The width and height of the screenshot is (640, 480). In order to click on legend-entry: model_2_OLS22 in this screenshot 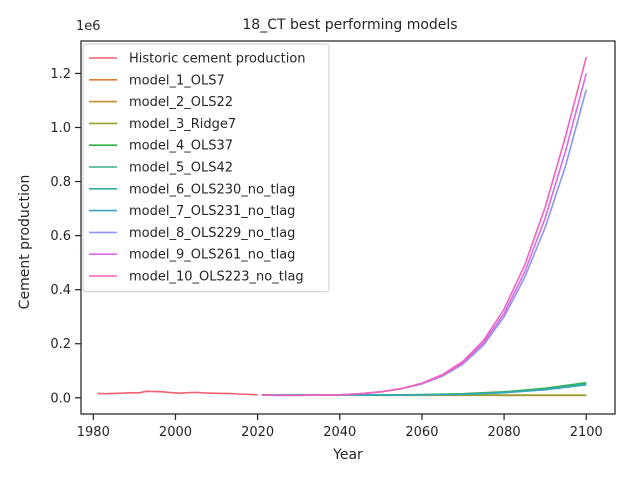, I will do `click(181, 102)`.